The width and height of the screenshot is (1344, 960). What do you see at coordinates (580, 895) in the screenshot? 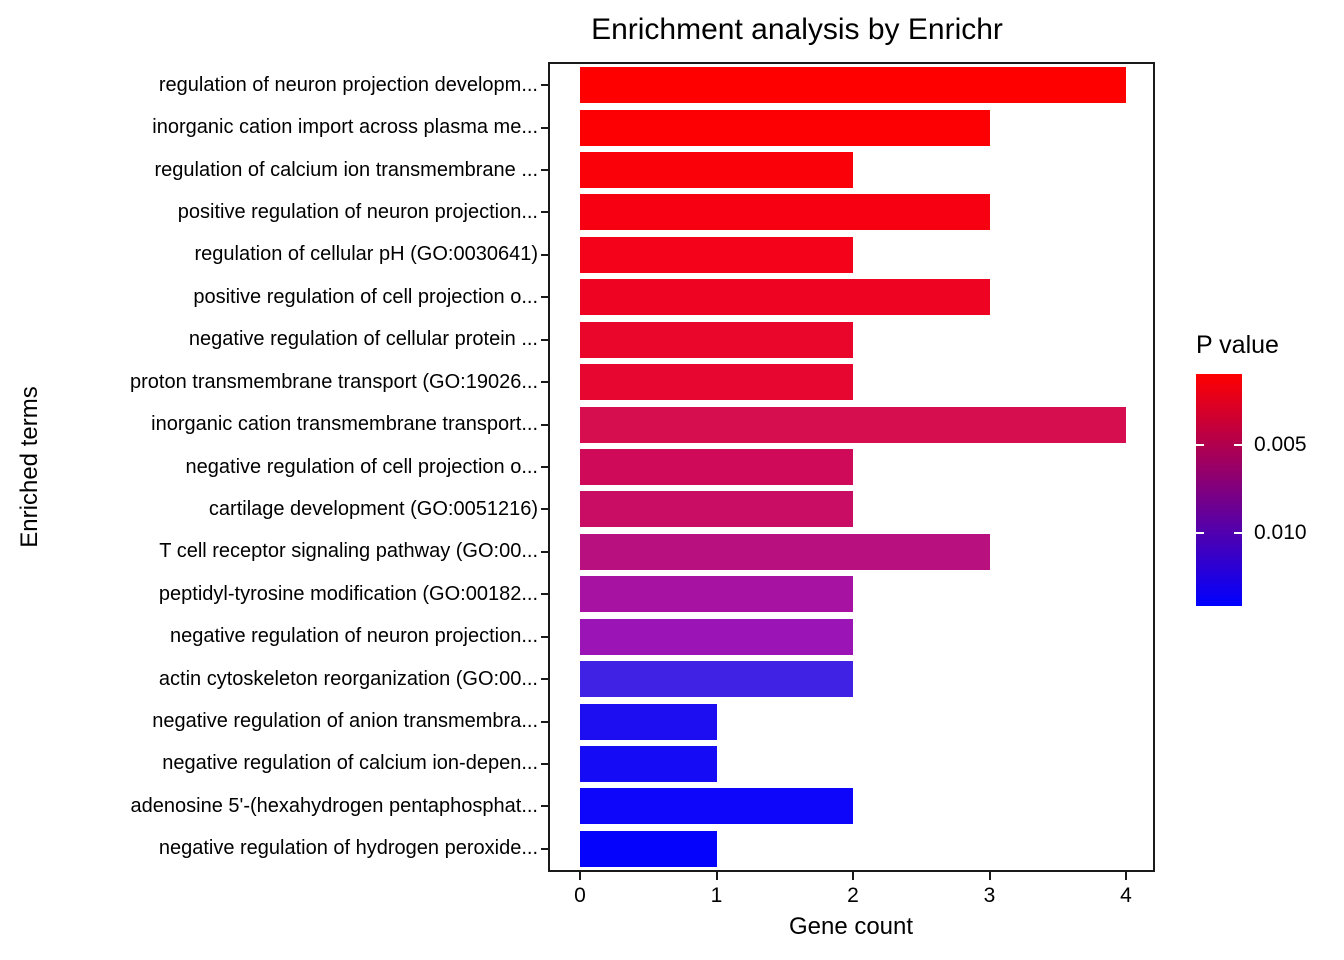
I see `x-axis-tick-label: 0` at bounding box center [580, 895].